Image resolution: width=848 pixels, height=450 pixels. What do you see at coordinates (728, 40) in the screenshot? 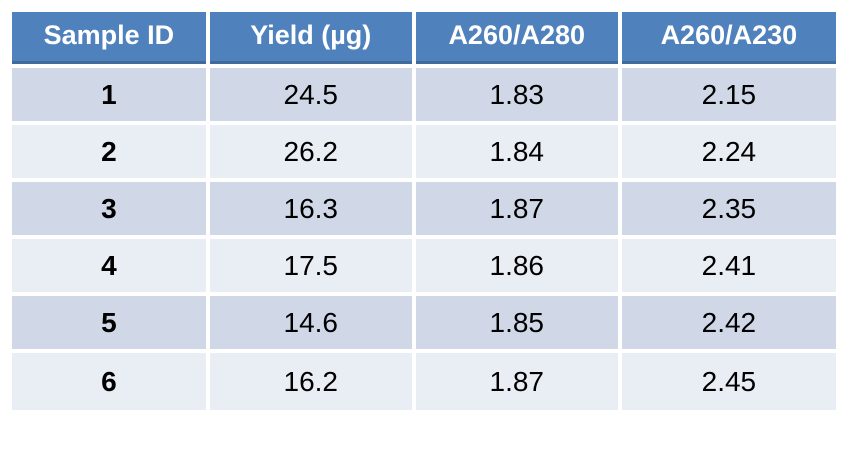
I see `column-header-a260-a230: A260/A230` at bounding box center [728, 40].